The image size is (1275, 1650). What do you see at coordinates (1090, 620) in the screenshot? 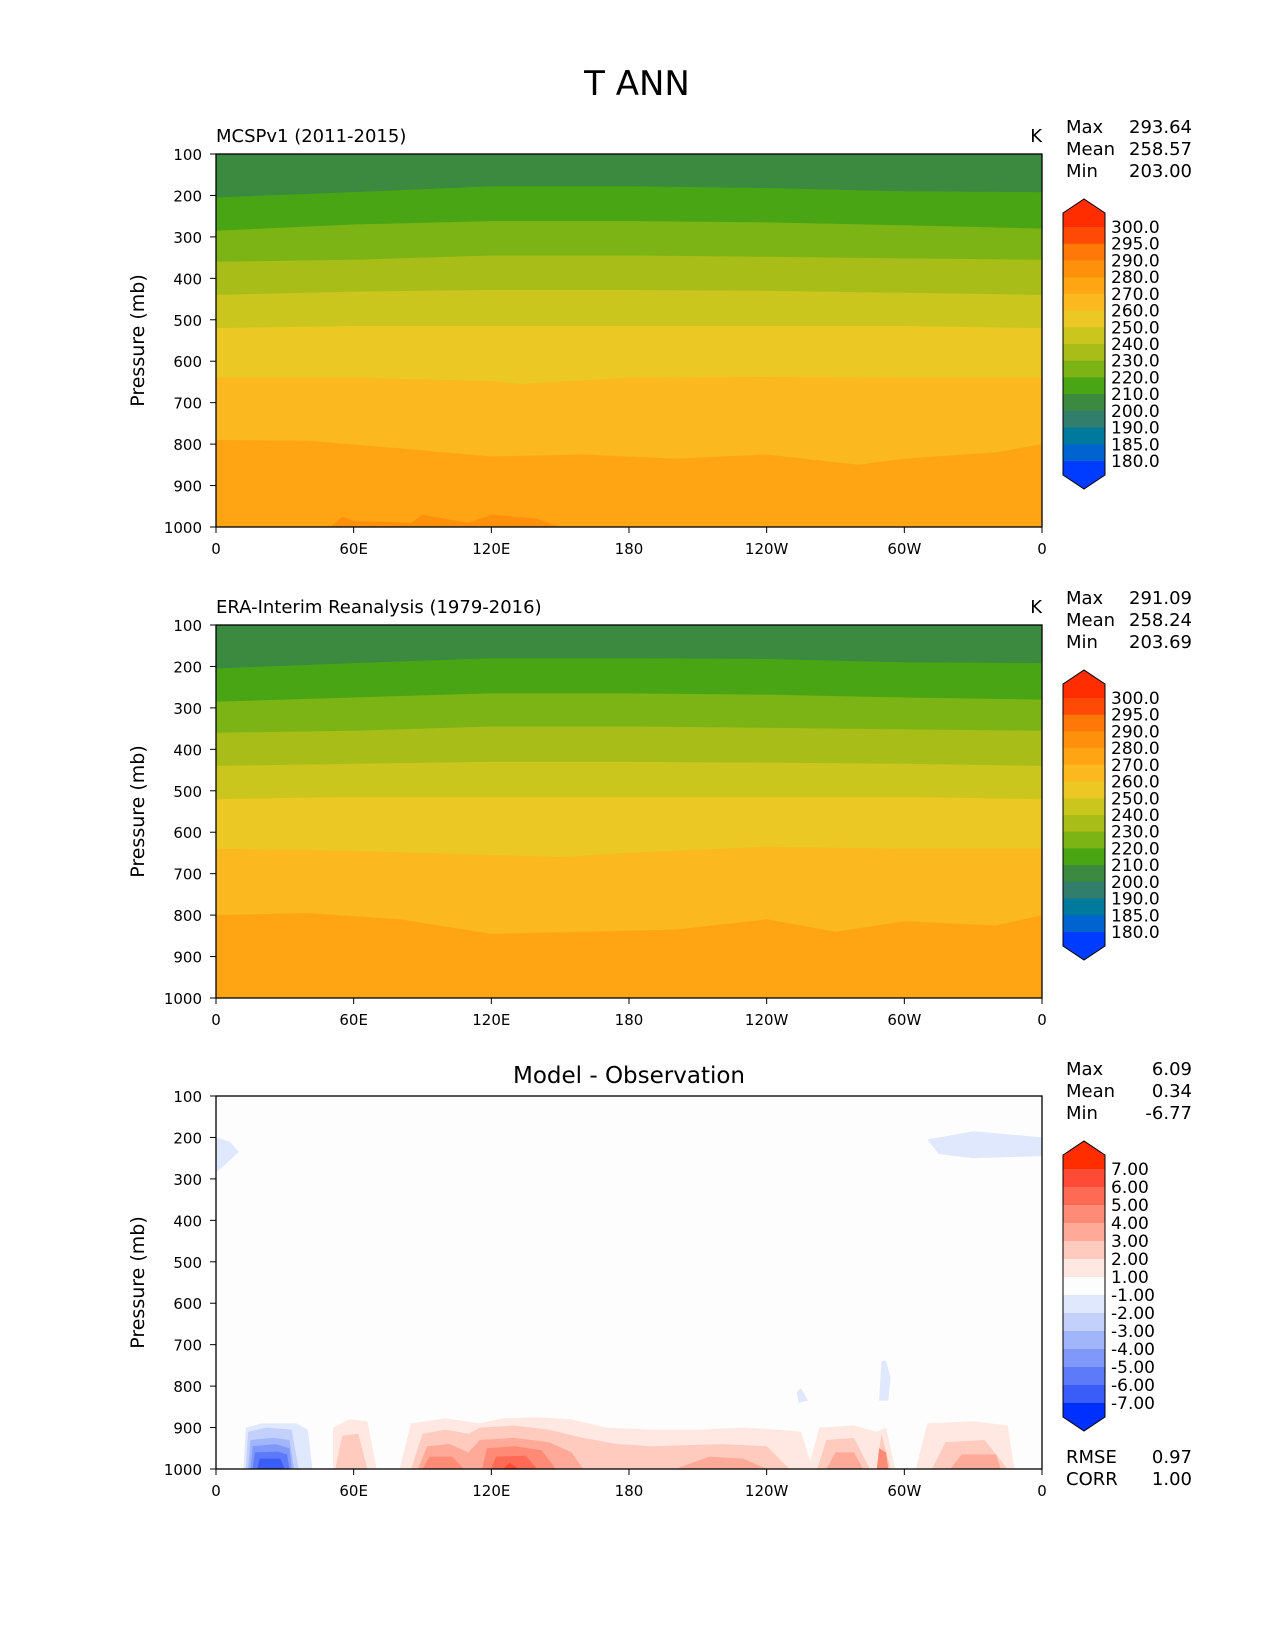
I see `stat-label: Mean` at bounding box center [1090, 620].